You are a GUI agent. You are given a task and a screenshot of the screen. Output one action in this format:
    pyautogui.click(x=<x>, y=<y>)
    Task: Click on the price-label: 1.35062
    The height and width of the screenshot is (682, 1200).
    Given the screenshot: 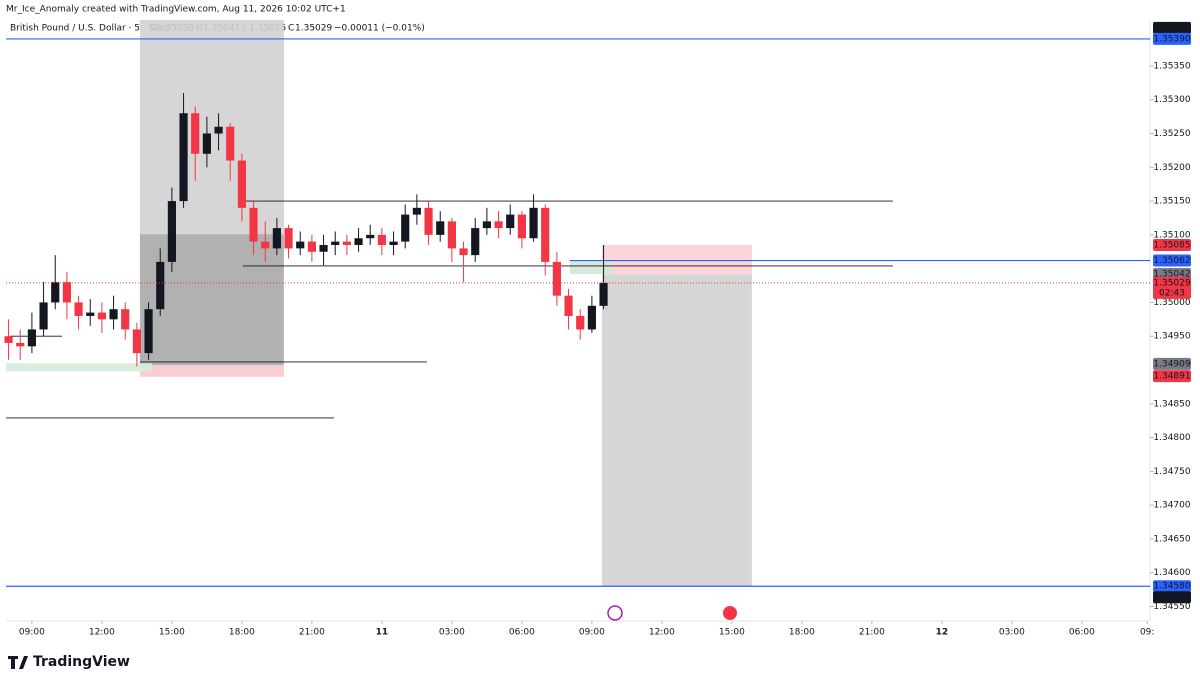 What is the action you would take?
    pyautogui.click(x=1171, y=261)
    